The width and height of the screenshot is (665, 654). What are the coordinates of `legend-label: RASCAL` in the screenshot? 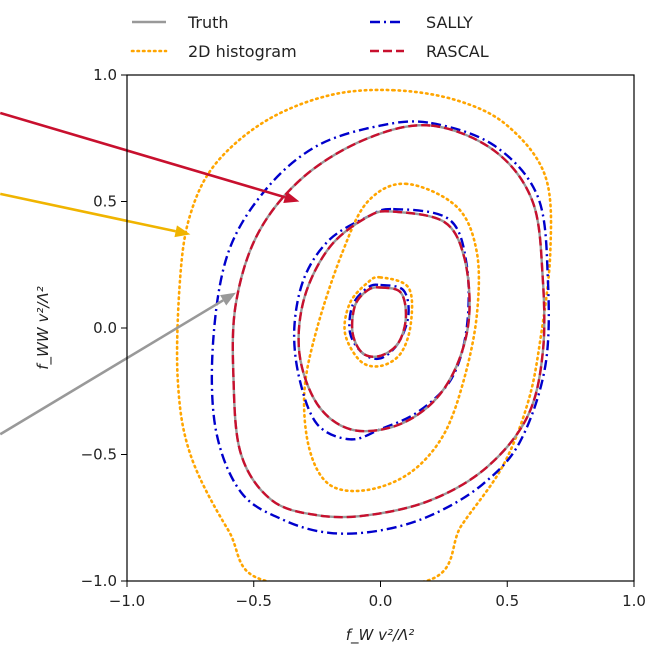 It's located at (457, 51).